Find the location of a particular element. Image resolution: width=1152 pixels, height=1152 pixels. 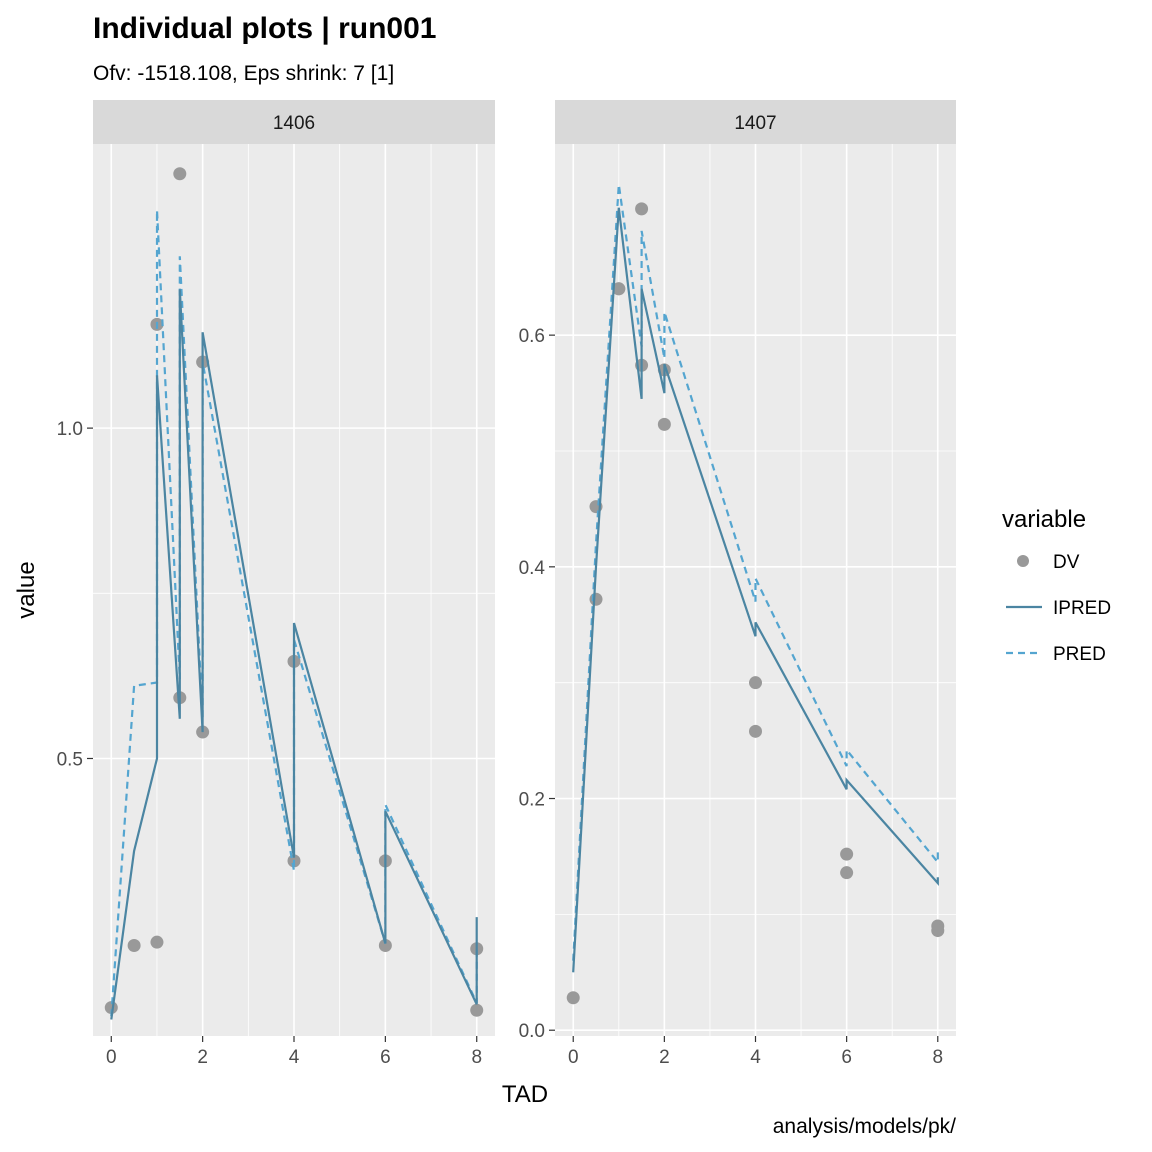

facet-strip-label: 1406 is located at coordinates (294, 123).